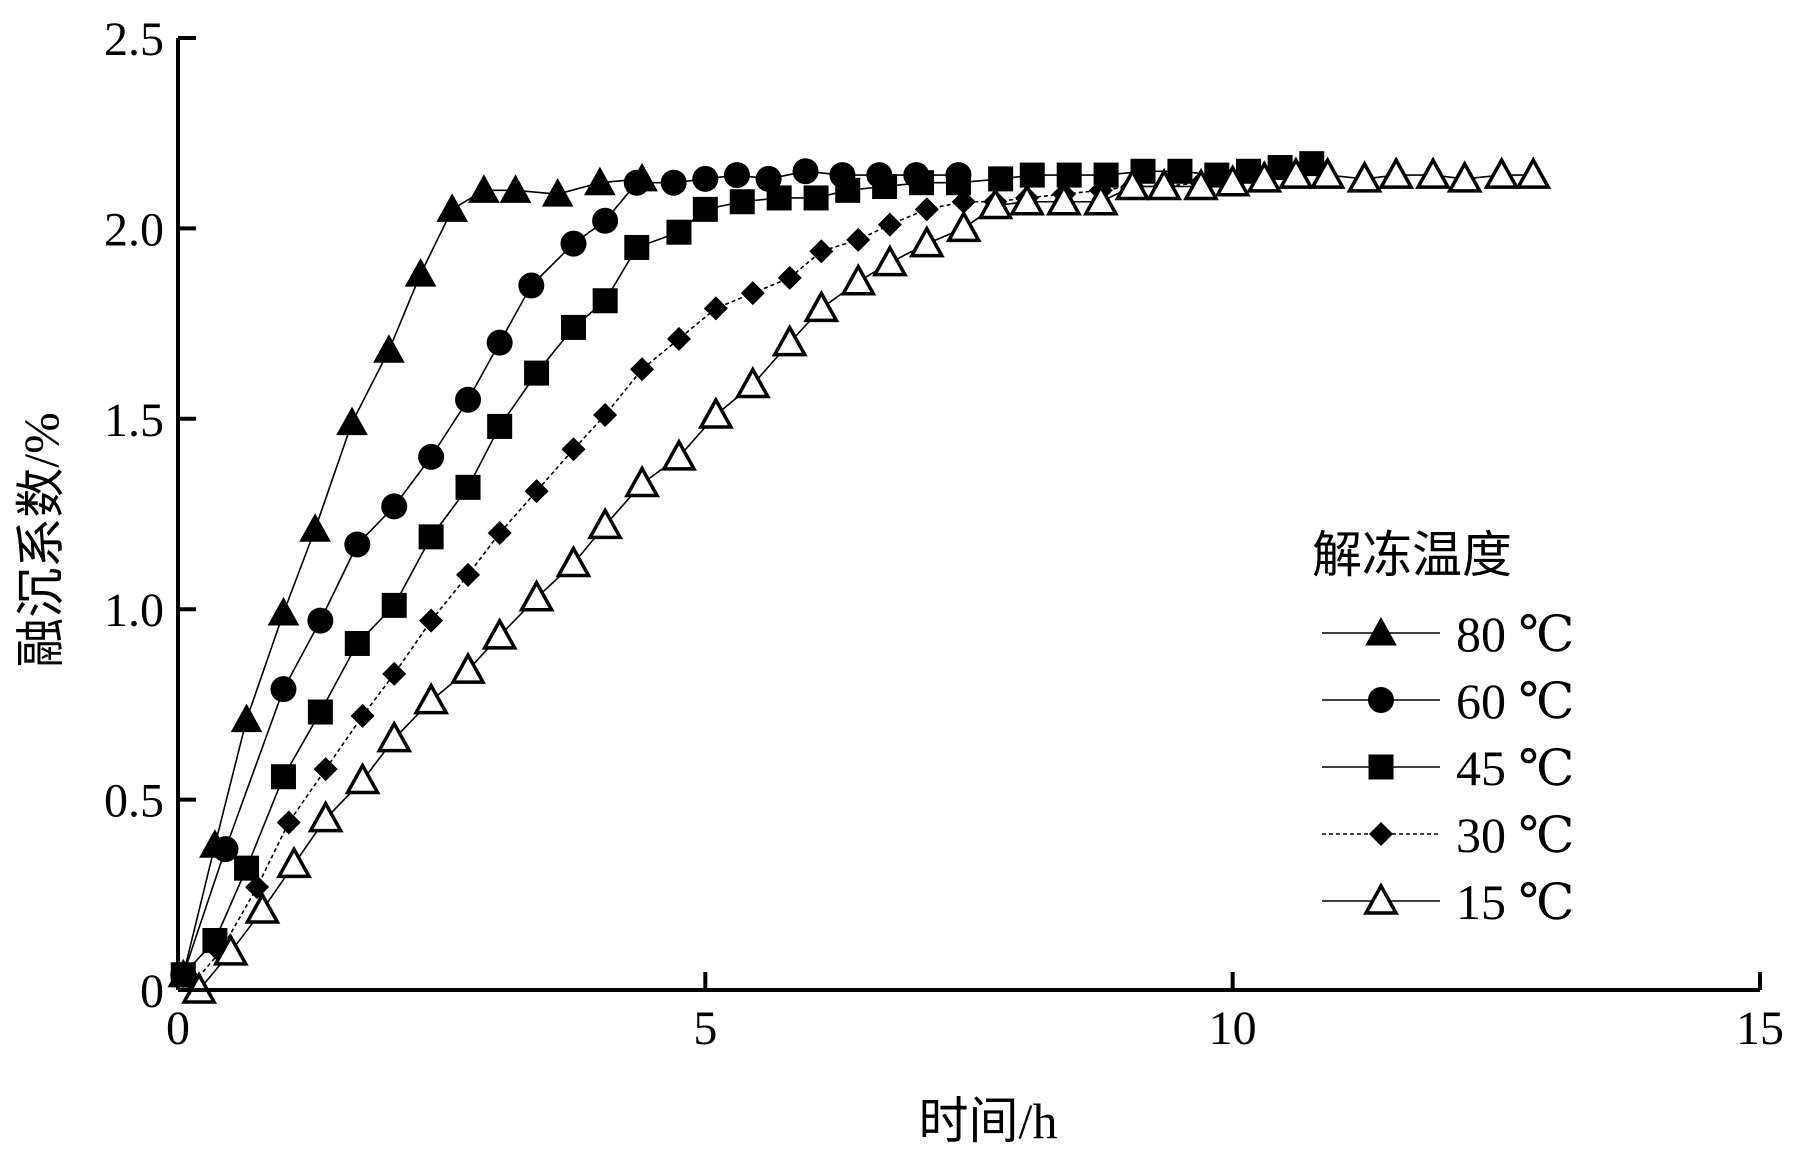 The height and width of the screenshot is (1167, 1795). Describe the element at coordinates (134, 229) in the screenshot. I see `y-tick-label: 2.0` at that location.